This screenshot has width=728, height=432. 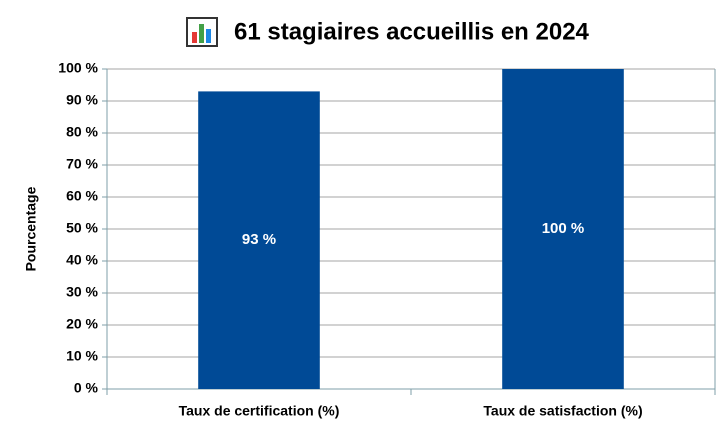 I want to click on chart-title: 61 stagiaires accueillis en 2024, so click(x=412, y=31).